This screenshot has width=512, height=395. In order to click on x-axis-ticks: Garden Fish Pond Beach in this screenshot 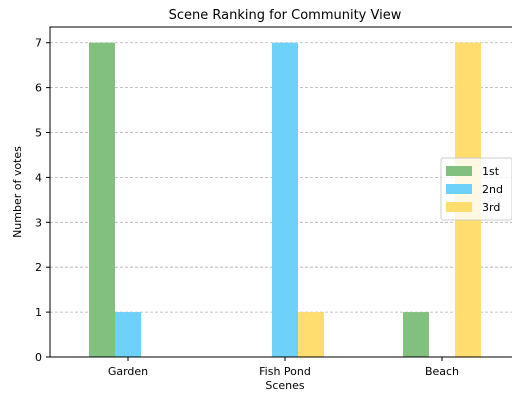, I will do `click(283, 367)`.